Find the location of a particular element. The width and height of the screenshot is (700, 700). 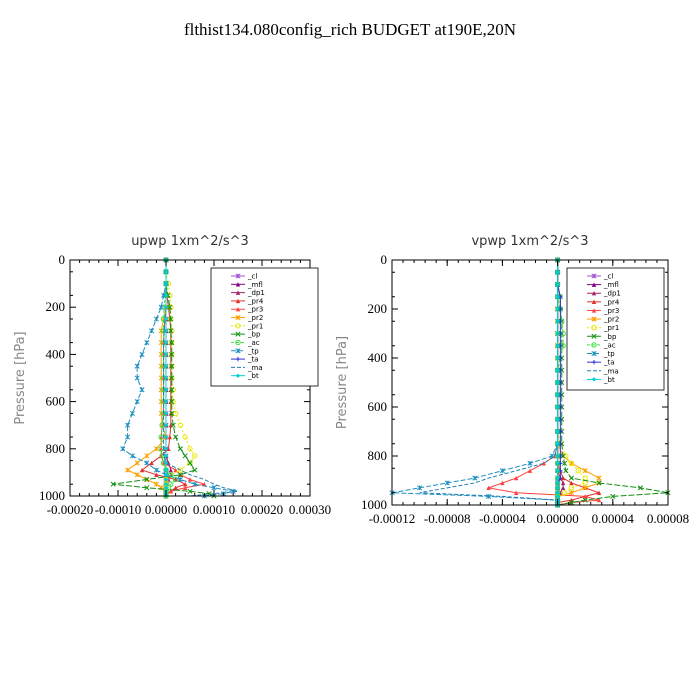

y-tick-label: 600 is located at coordinates (378, 406).